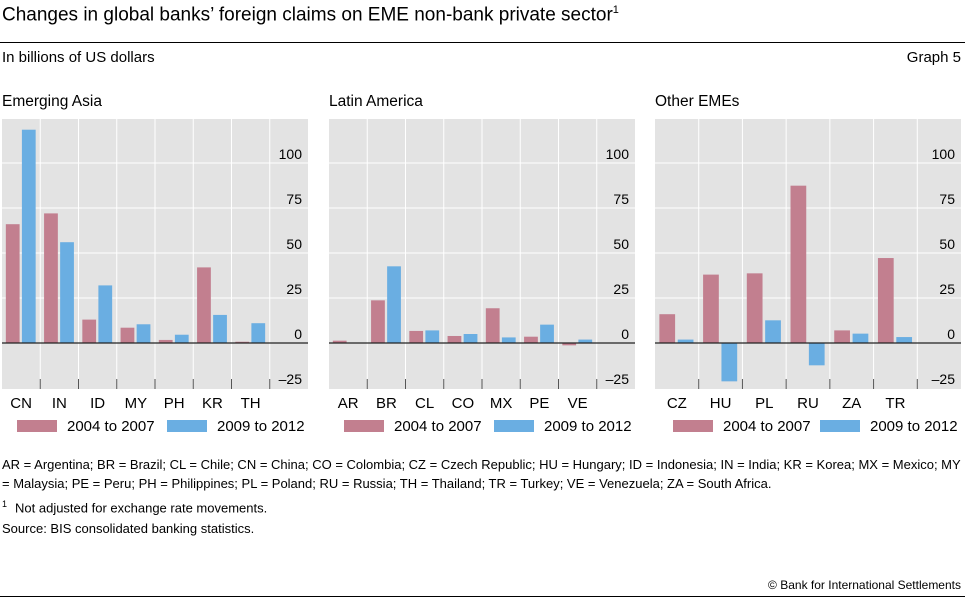 The width and height of the screenshot is (965, 600). I want to click on x-tick-label: KR, so click(212, 403).